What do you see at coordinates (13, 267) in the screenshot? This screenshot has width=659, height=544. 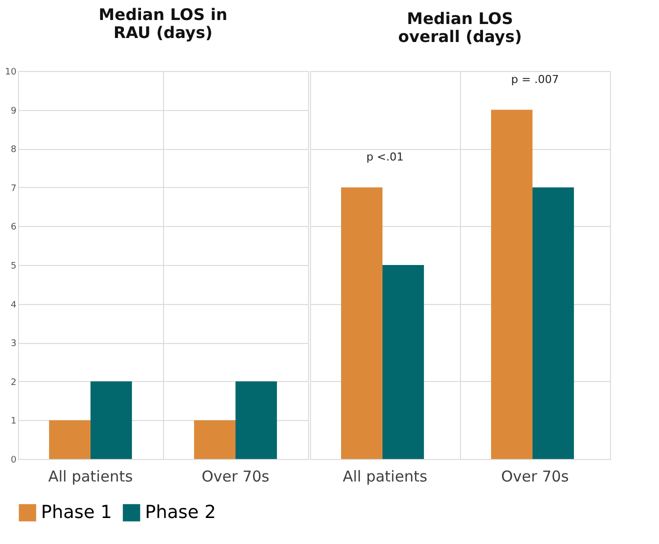 I see `y-tick-label: 5` at bounding box center [13, 267].